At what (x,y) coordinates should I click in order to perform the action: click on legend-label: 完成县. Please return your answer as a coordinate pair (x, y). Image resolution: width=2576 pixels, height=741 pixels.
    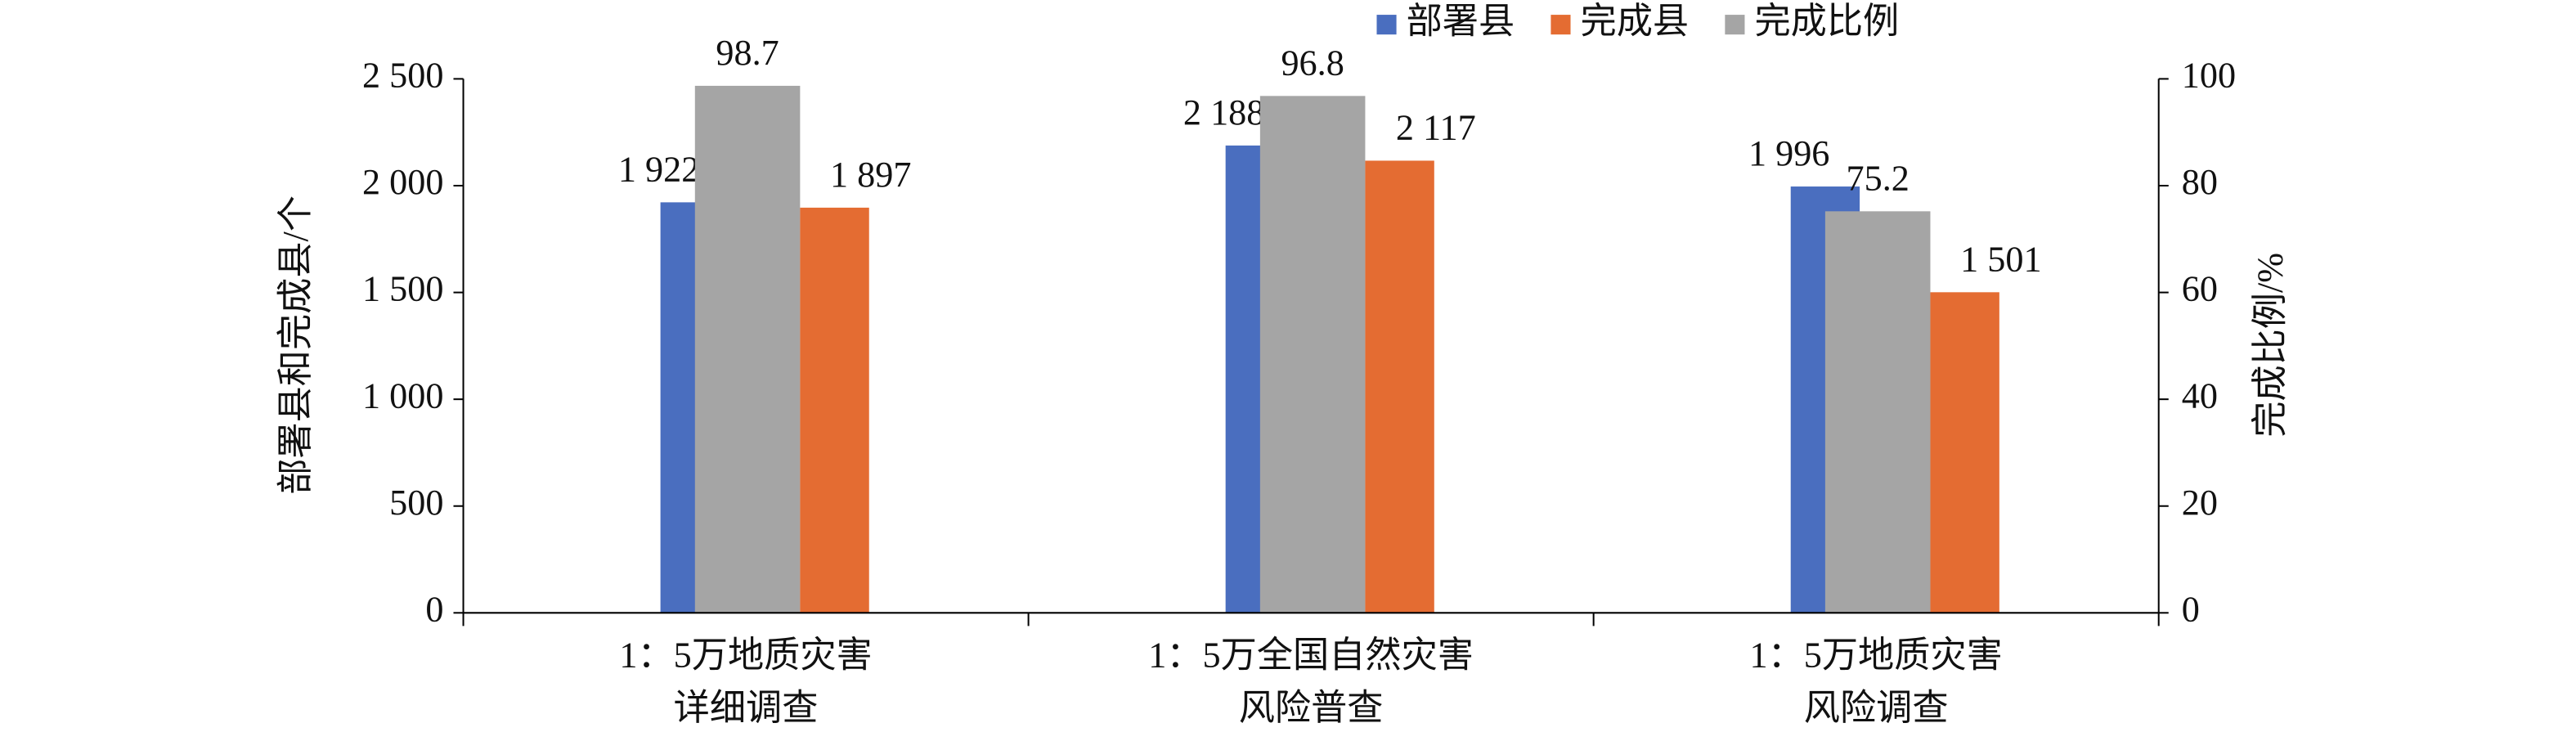
    Looking at the image, I should click on (1635, 21).